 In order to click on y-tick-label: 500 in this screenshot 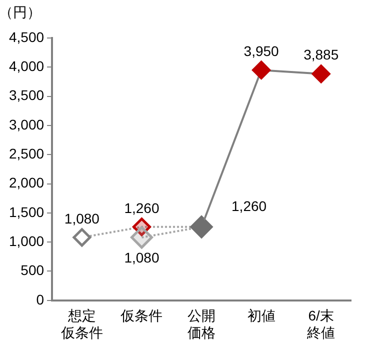, I will do `click(32, 270)`.